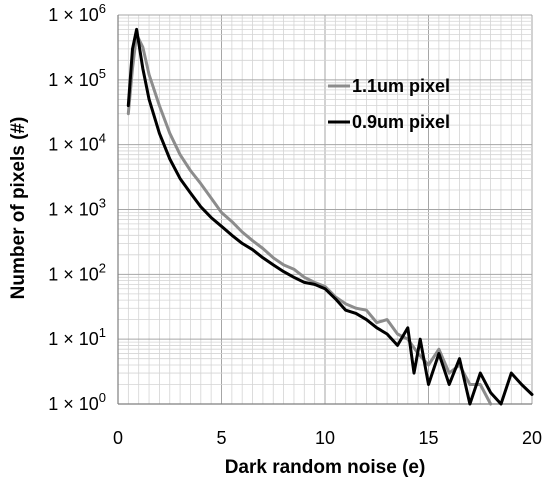 The image size is (550, 485). I want to click on y-tick-label: 1 × 10², so click(77, 272).